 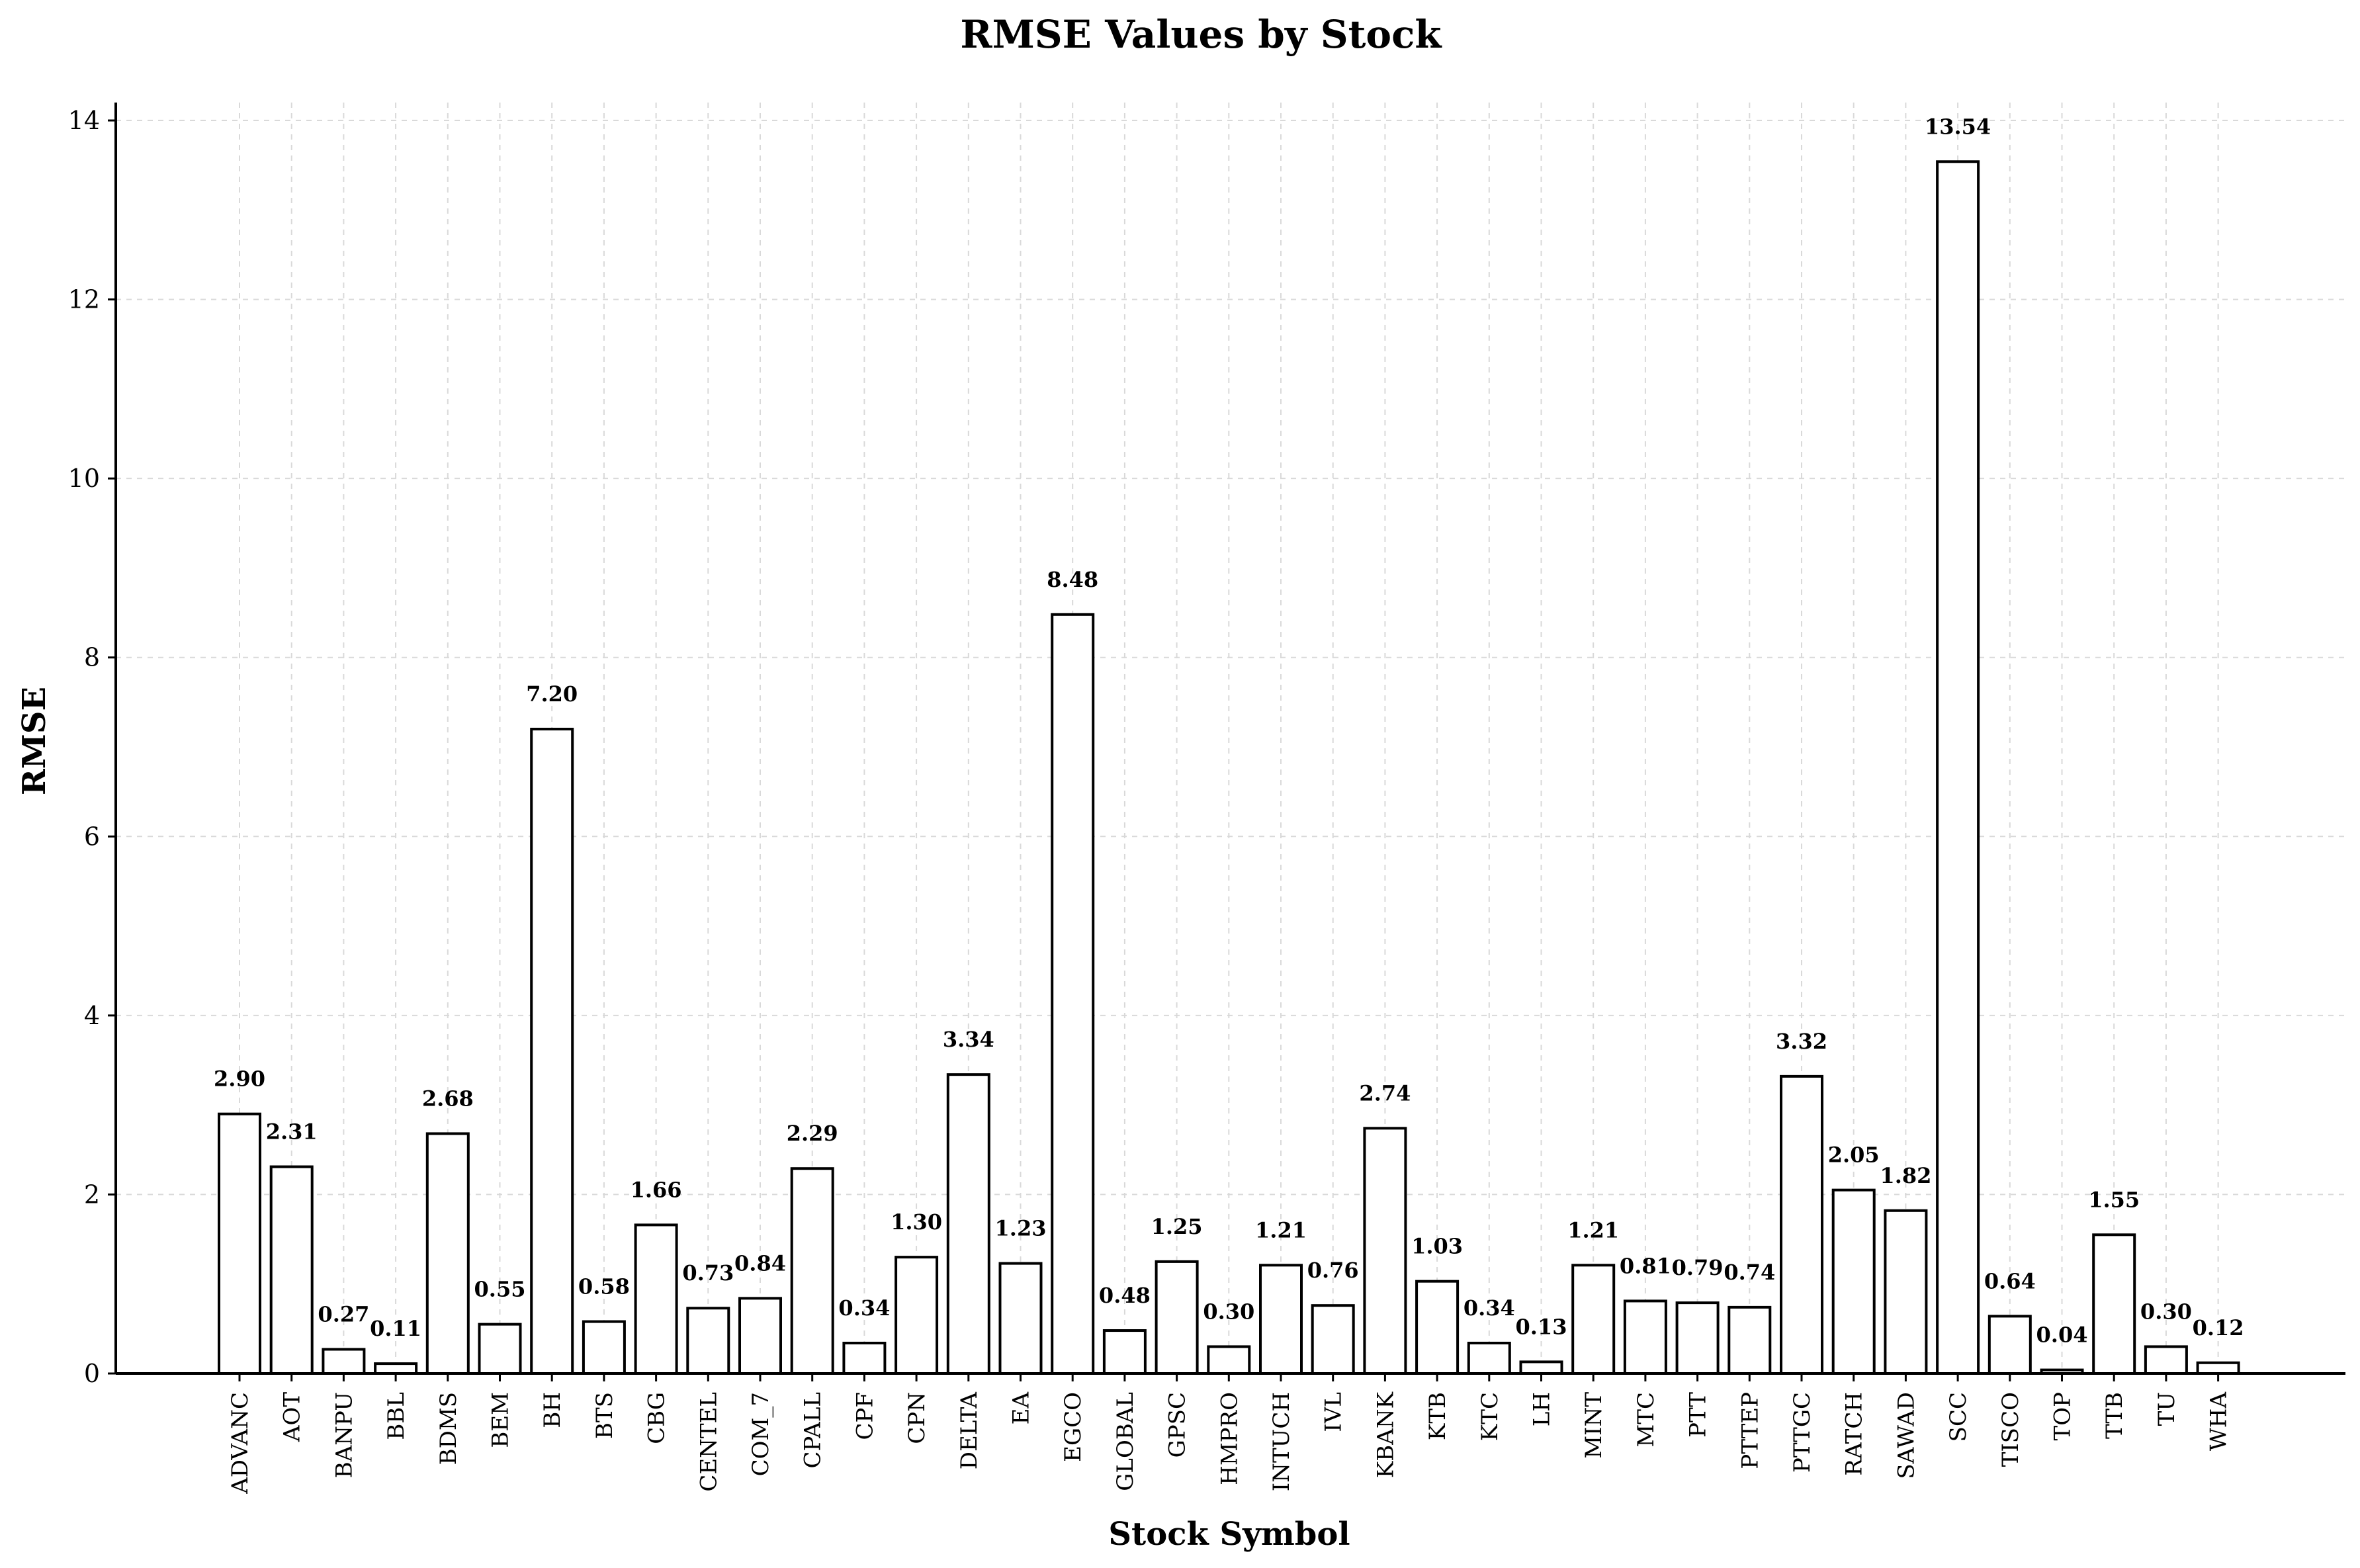 What do you see at coordinates (395, 1329) in the screenshot?
I see `data-label: 0.11` at bounding box center [395, 1329].